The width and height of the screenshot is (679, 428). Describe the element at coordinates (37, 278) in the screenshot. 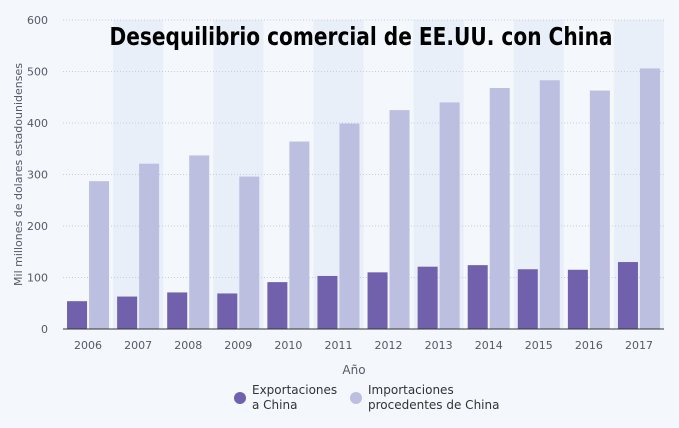

I see `y-tick-label: 100` at that location.